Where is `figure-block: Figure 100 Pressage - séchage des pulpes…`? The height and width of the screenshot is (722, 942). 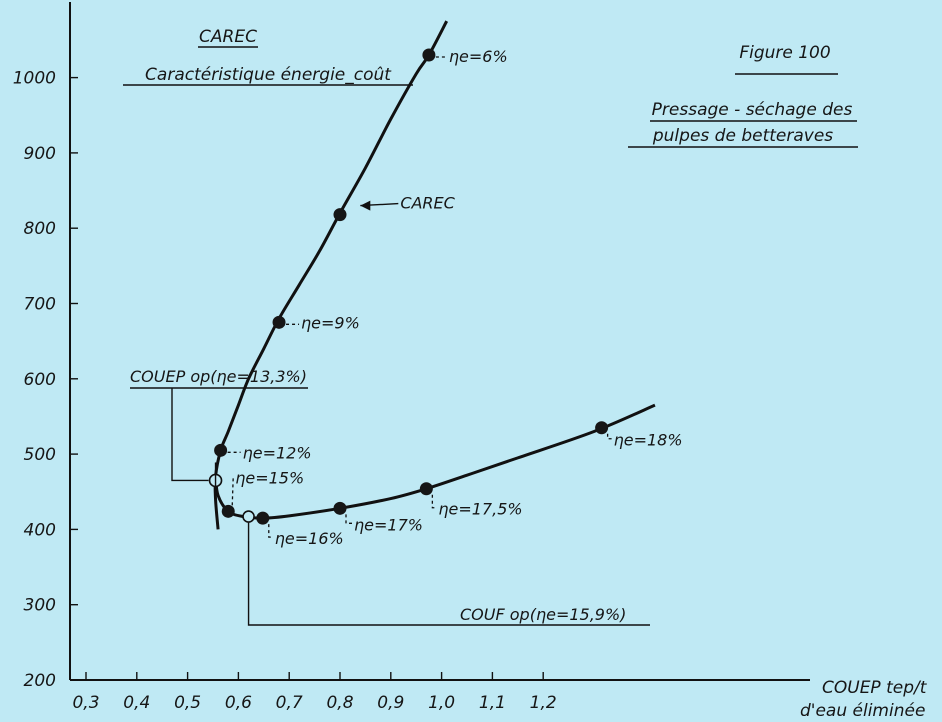
figure-block: Figure 100 Pressage - séchage des pulpes… is located at coordinates (743, 95).